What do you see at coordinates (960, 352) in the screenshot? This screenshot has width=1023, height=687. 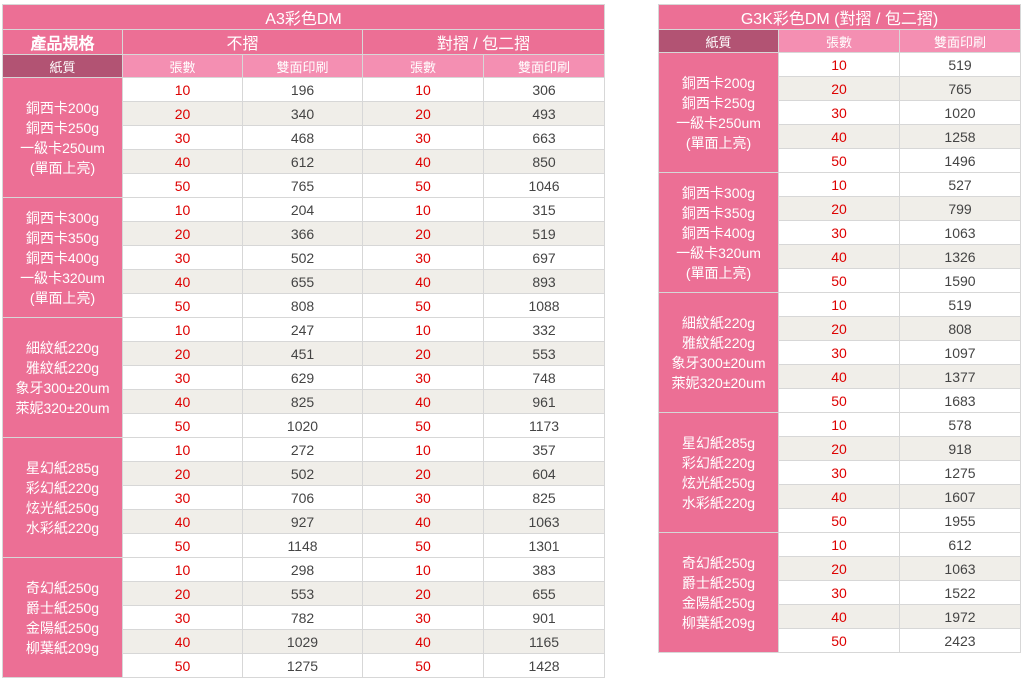 I see `price-cell: 1097` at bounding box center [960, 352].